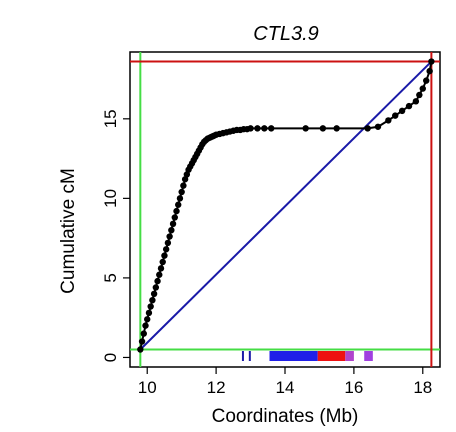  Describe the element at coordinates (216, 387) in the screenshot. I see `x-tick-label: 12` at that location.